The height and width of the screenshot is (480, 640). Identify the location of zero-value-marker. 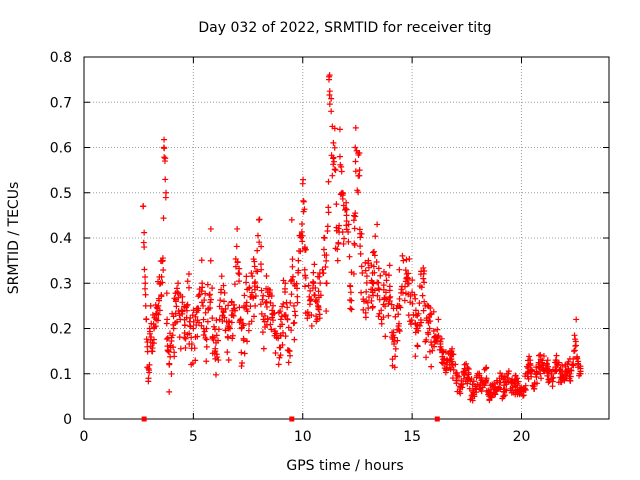
(437, 419).